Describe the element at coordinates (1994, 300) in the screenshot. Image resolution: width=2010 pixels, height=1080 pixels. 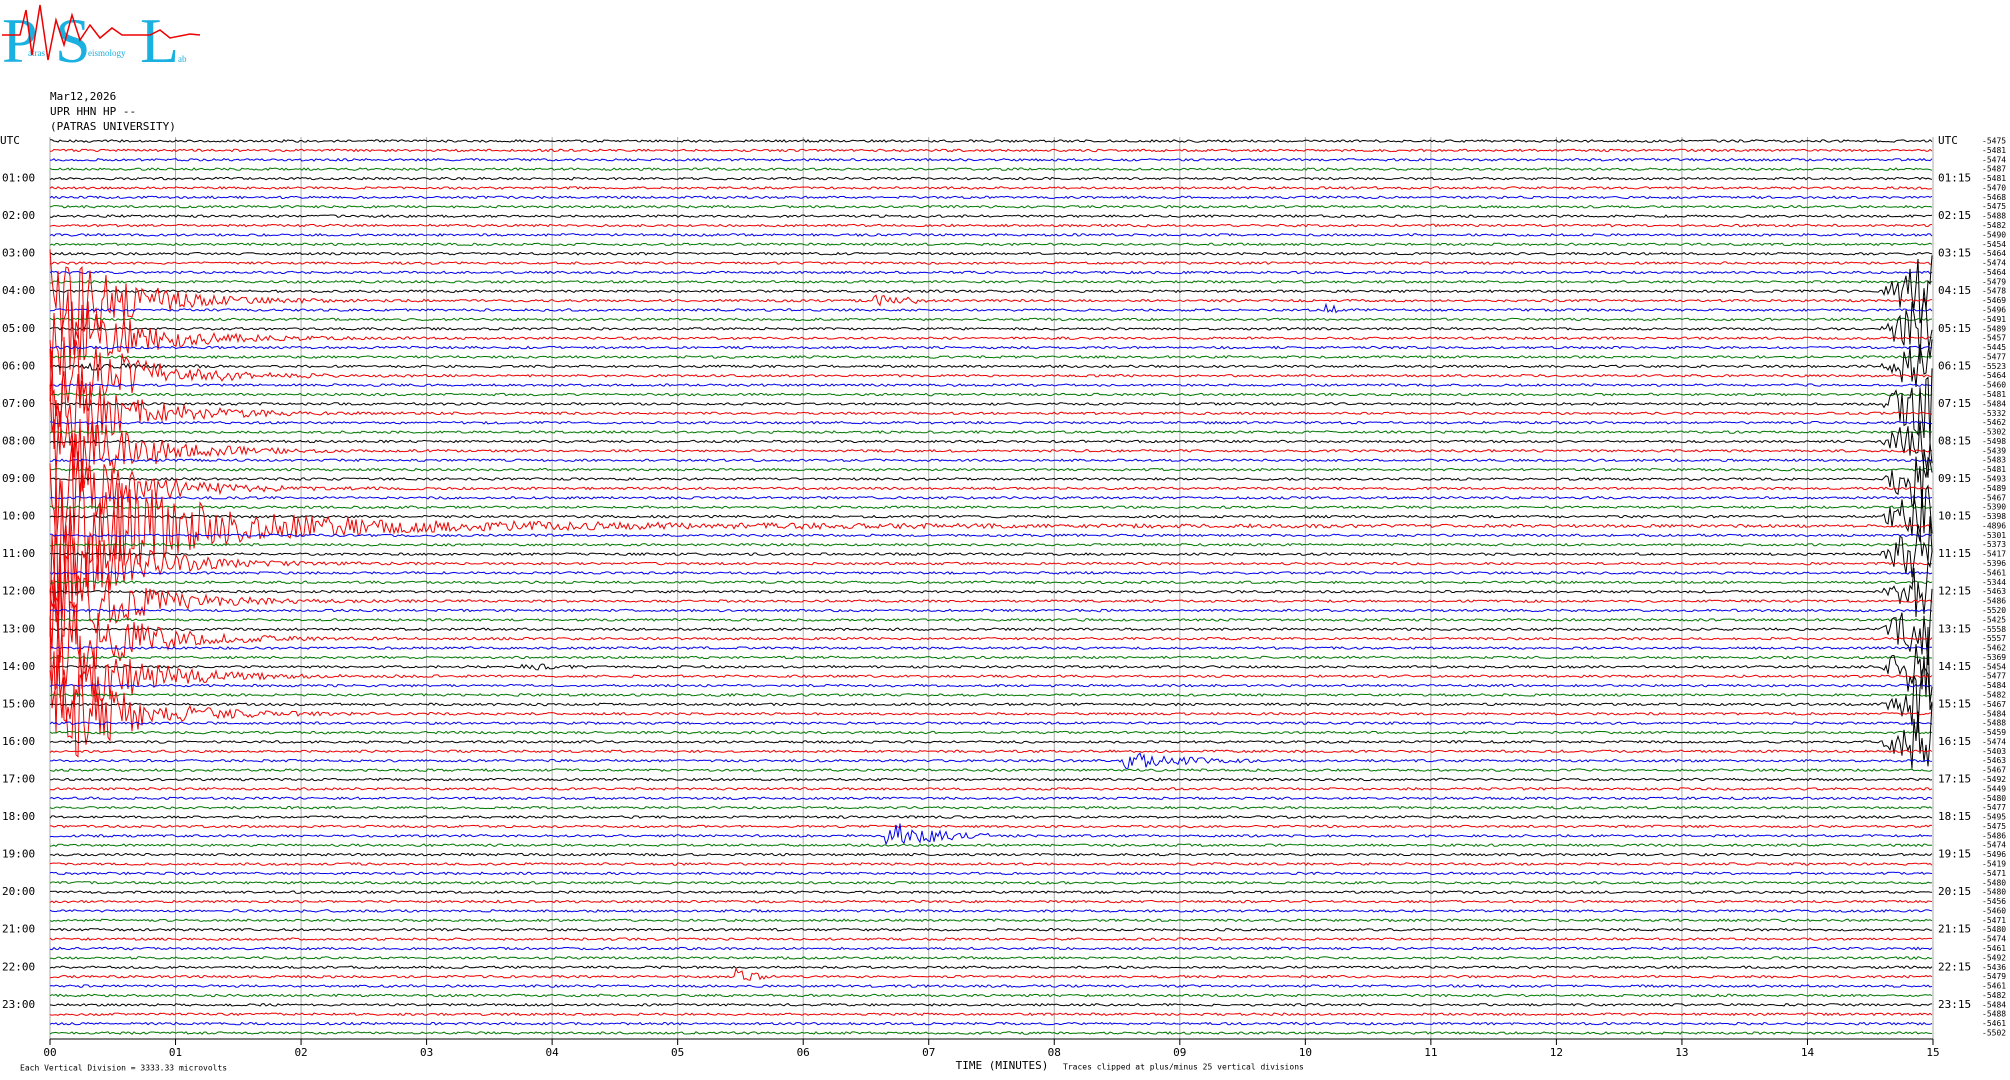
I see `offset-label: -5469` at that location.